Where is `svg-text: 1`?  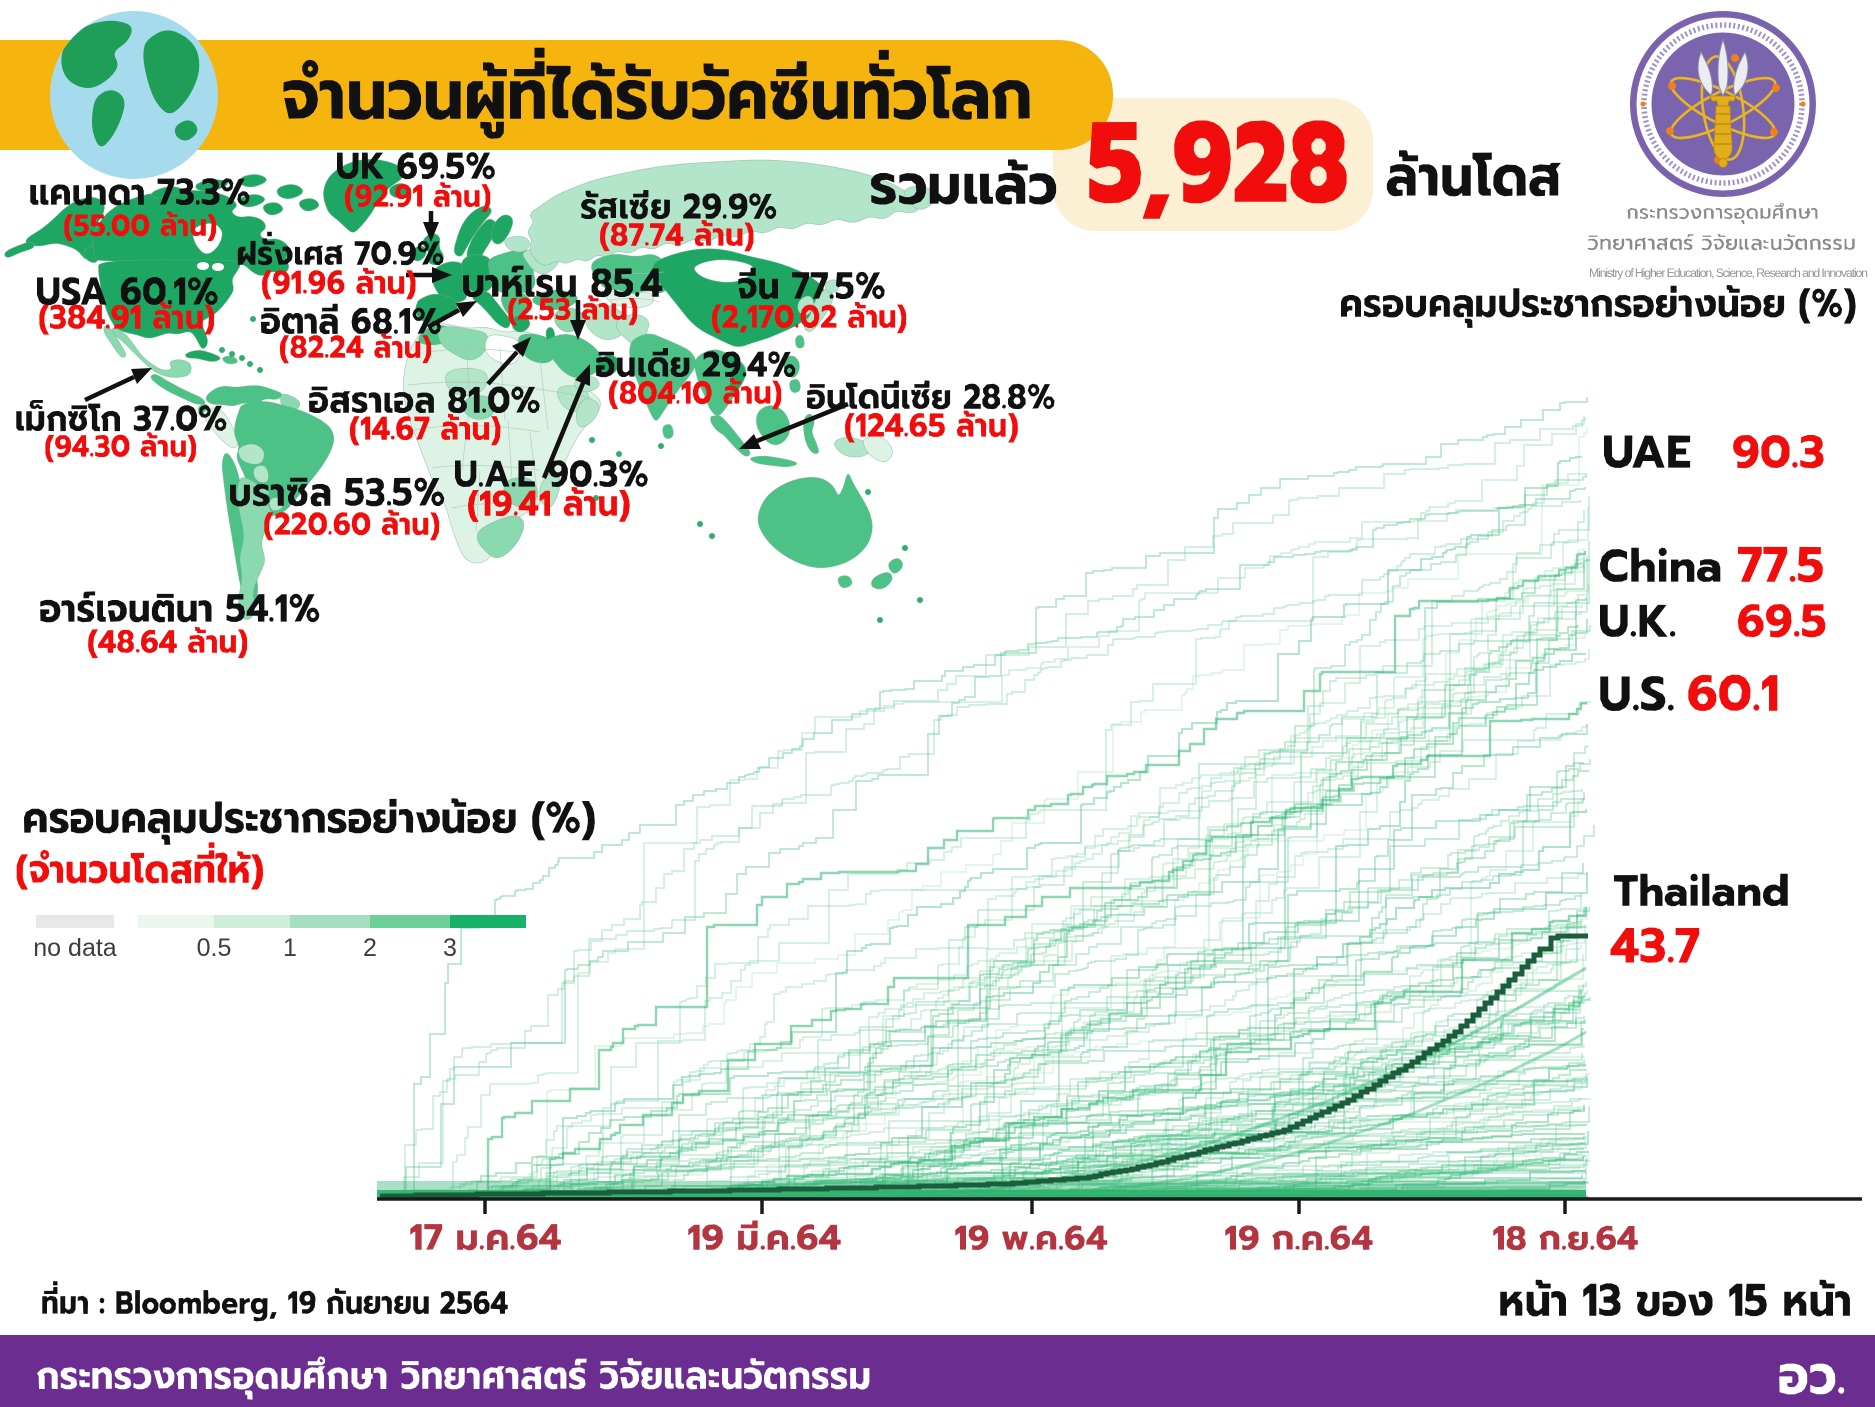
svg-text: 1 is located at coordinates (290, 948).